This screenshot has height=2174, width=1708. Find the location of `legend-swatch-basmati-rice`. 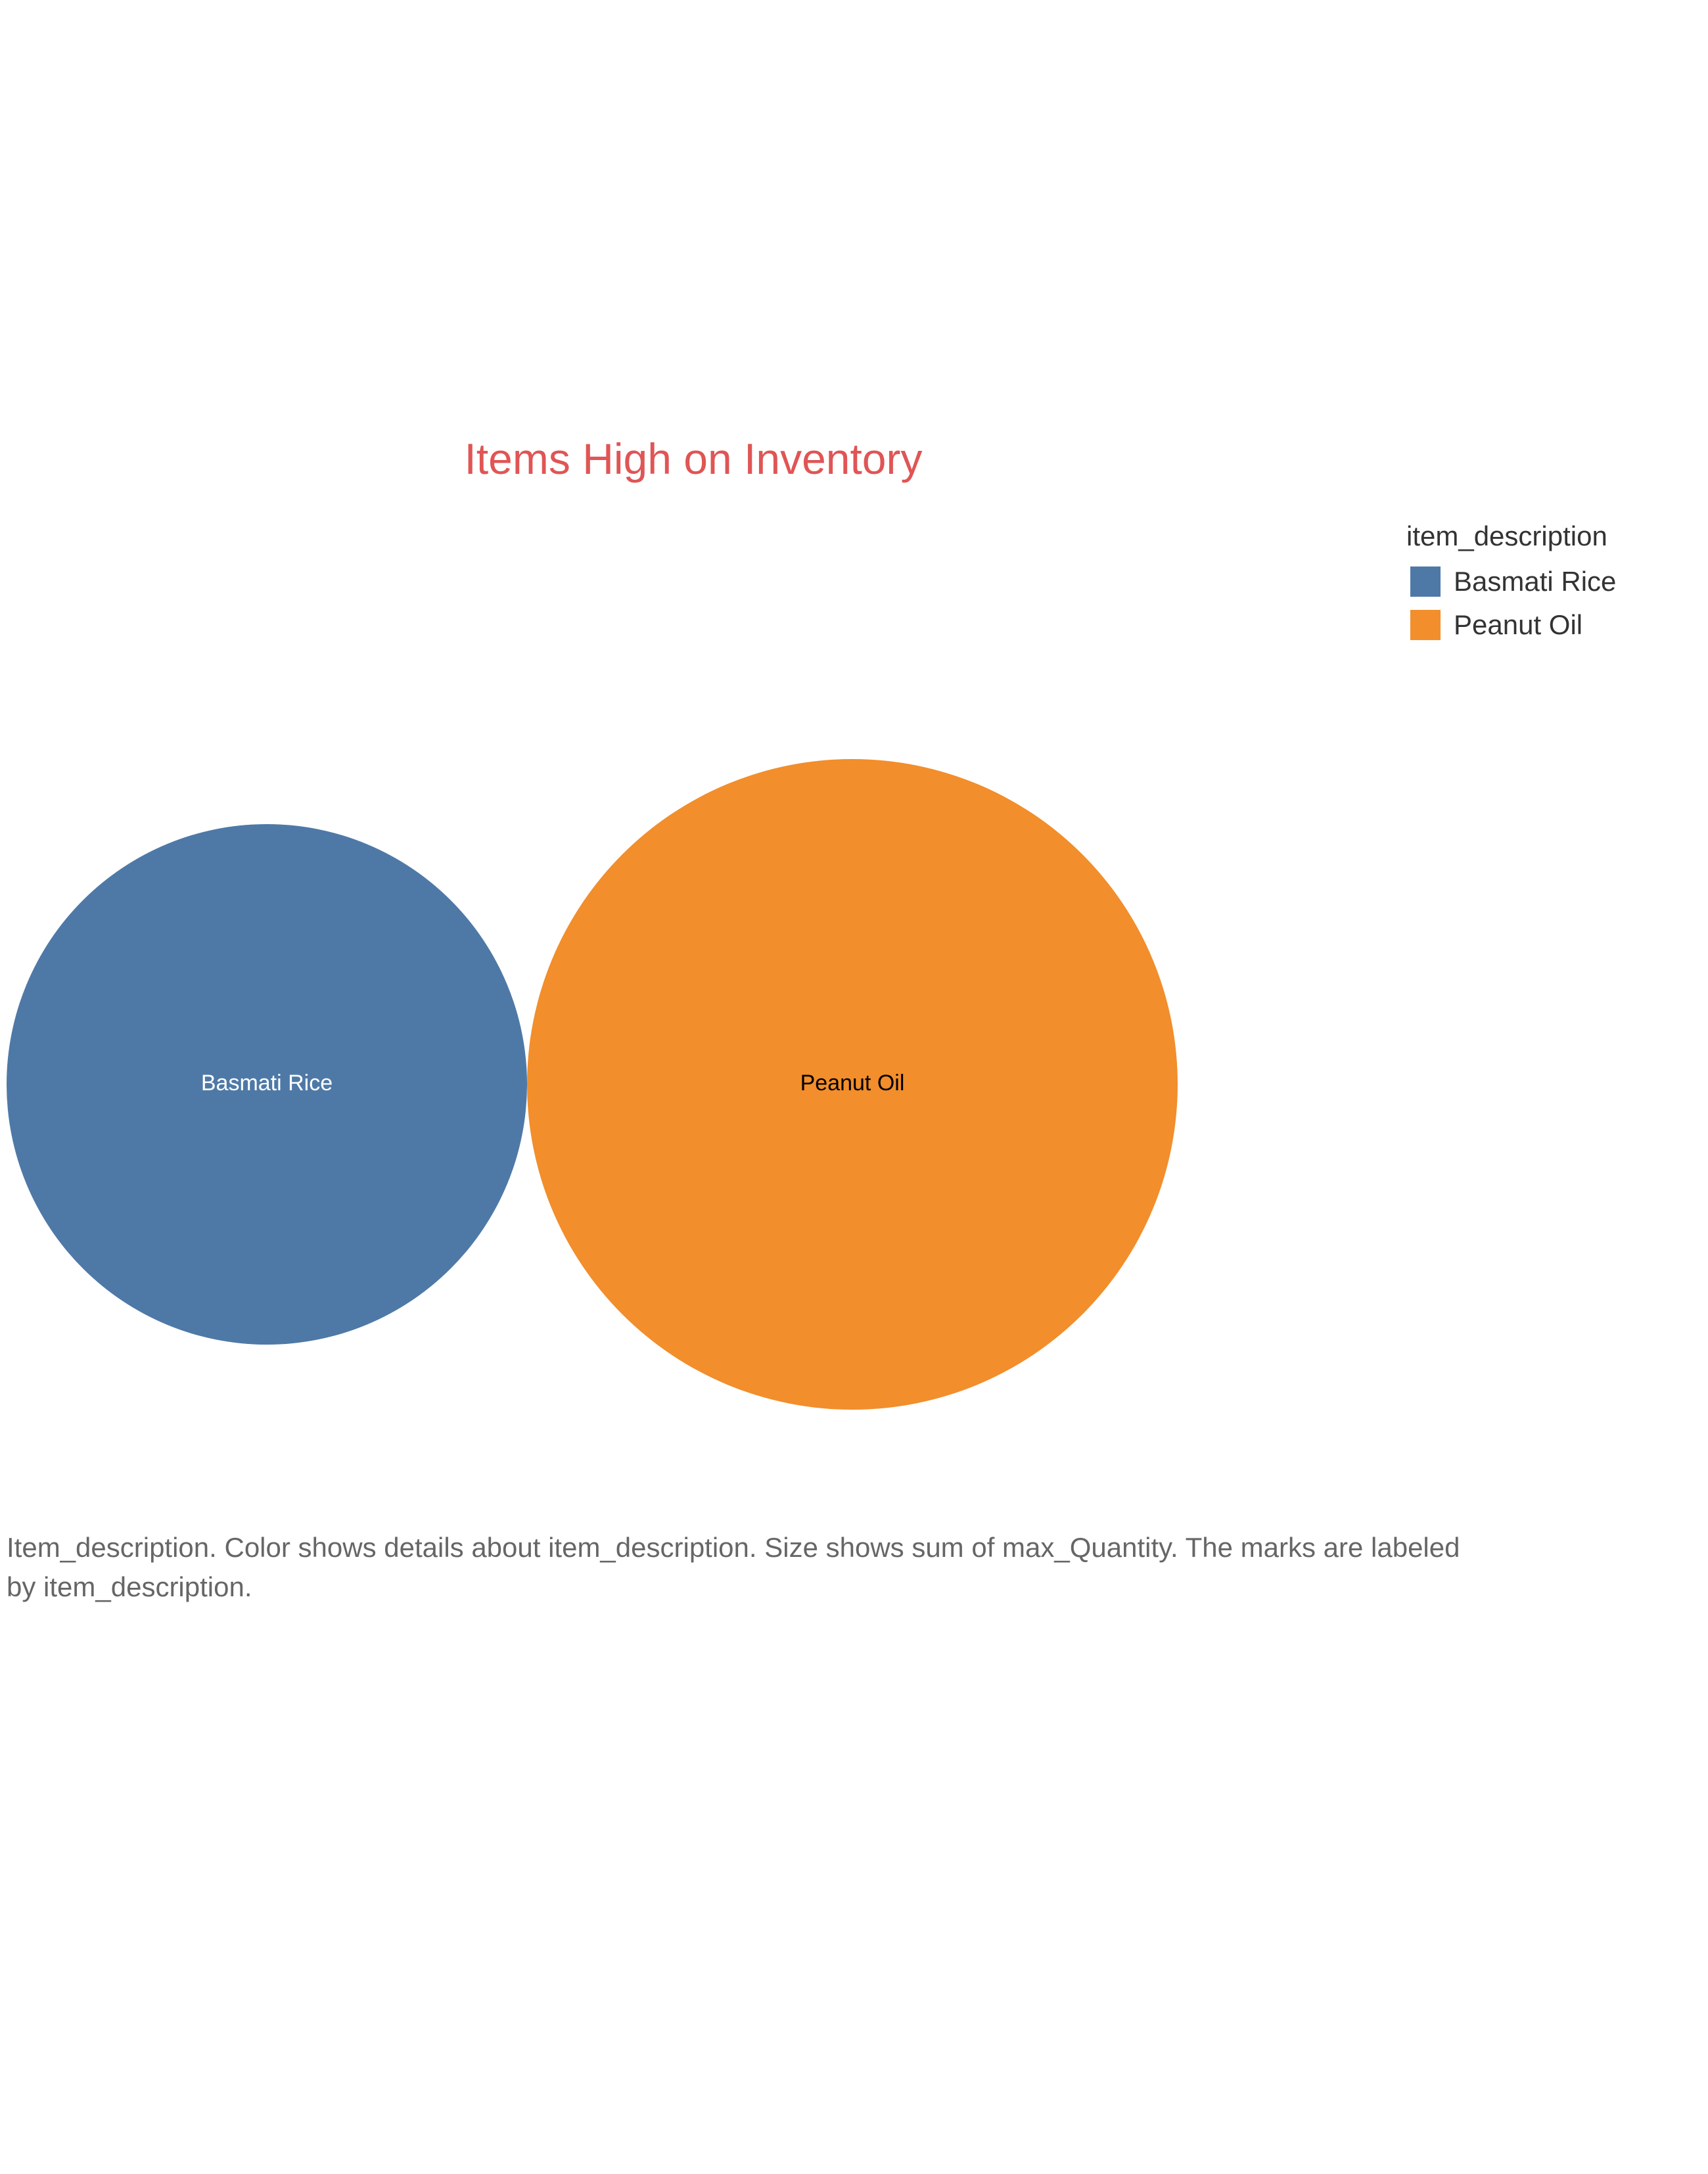

legend-swatch-basmati-rice is located at coordinates (1425, 582).